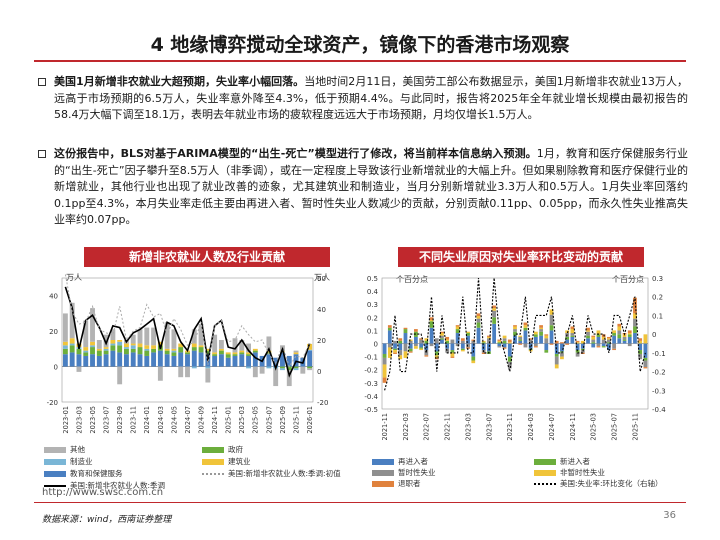 The height and width of the screenshot is (540, 720). What do you see at coordinates (372, 331) in the screenshot?
I see `y-tick-label: 0.1` at bounding box center [372, 331].